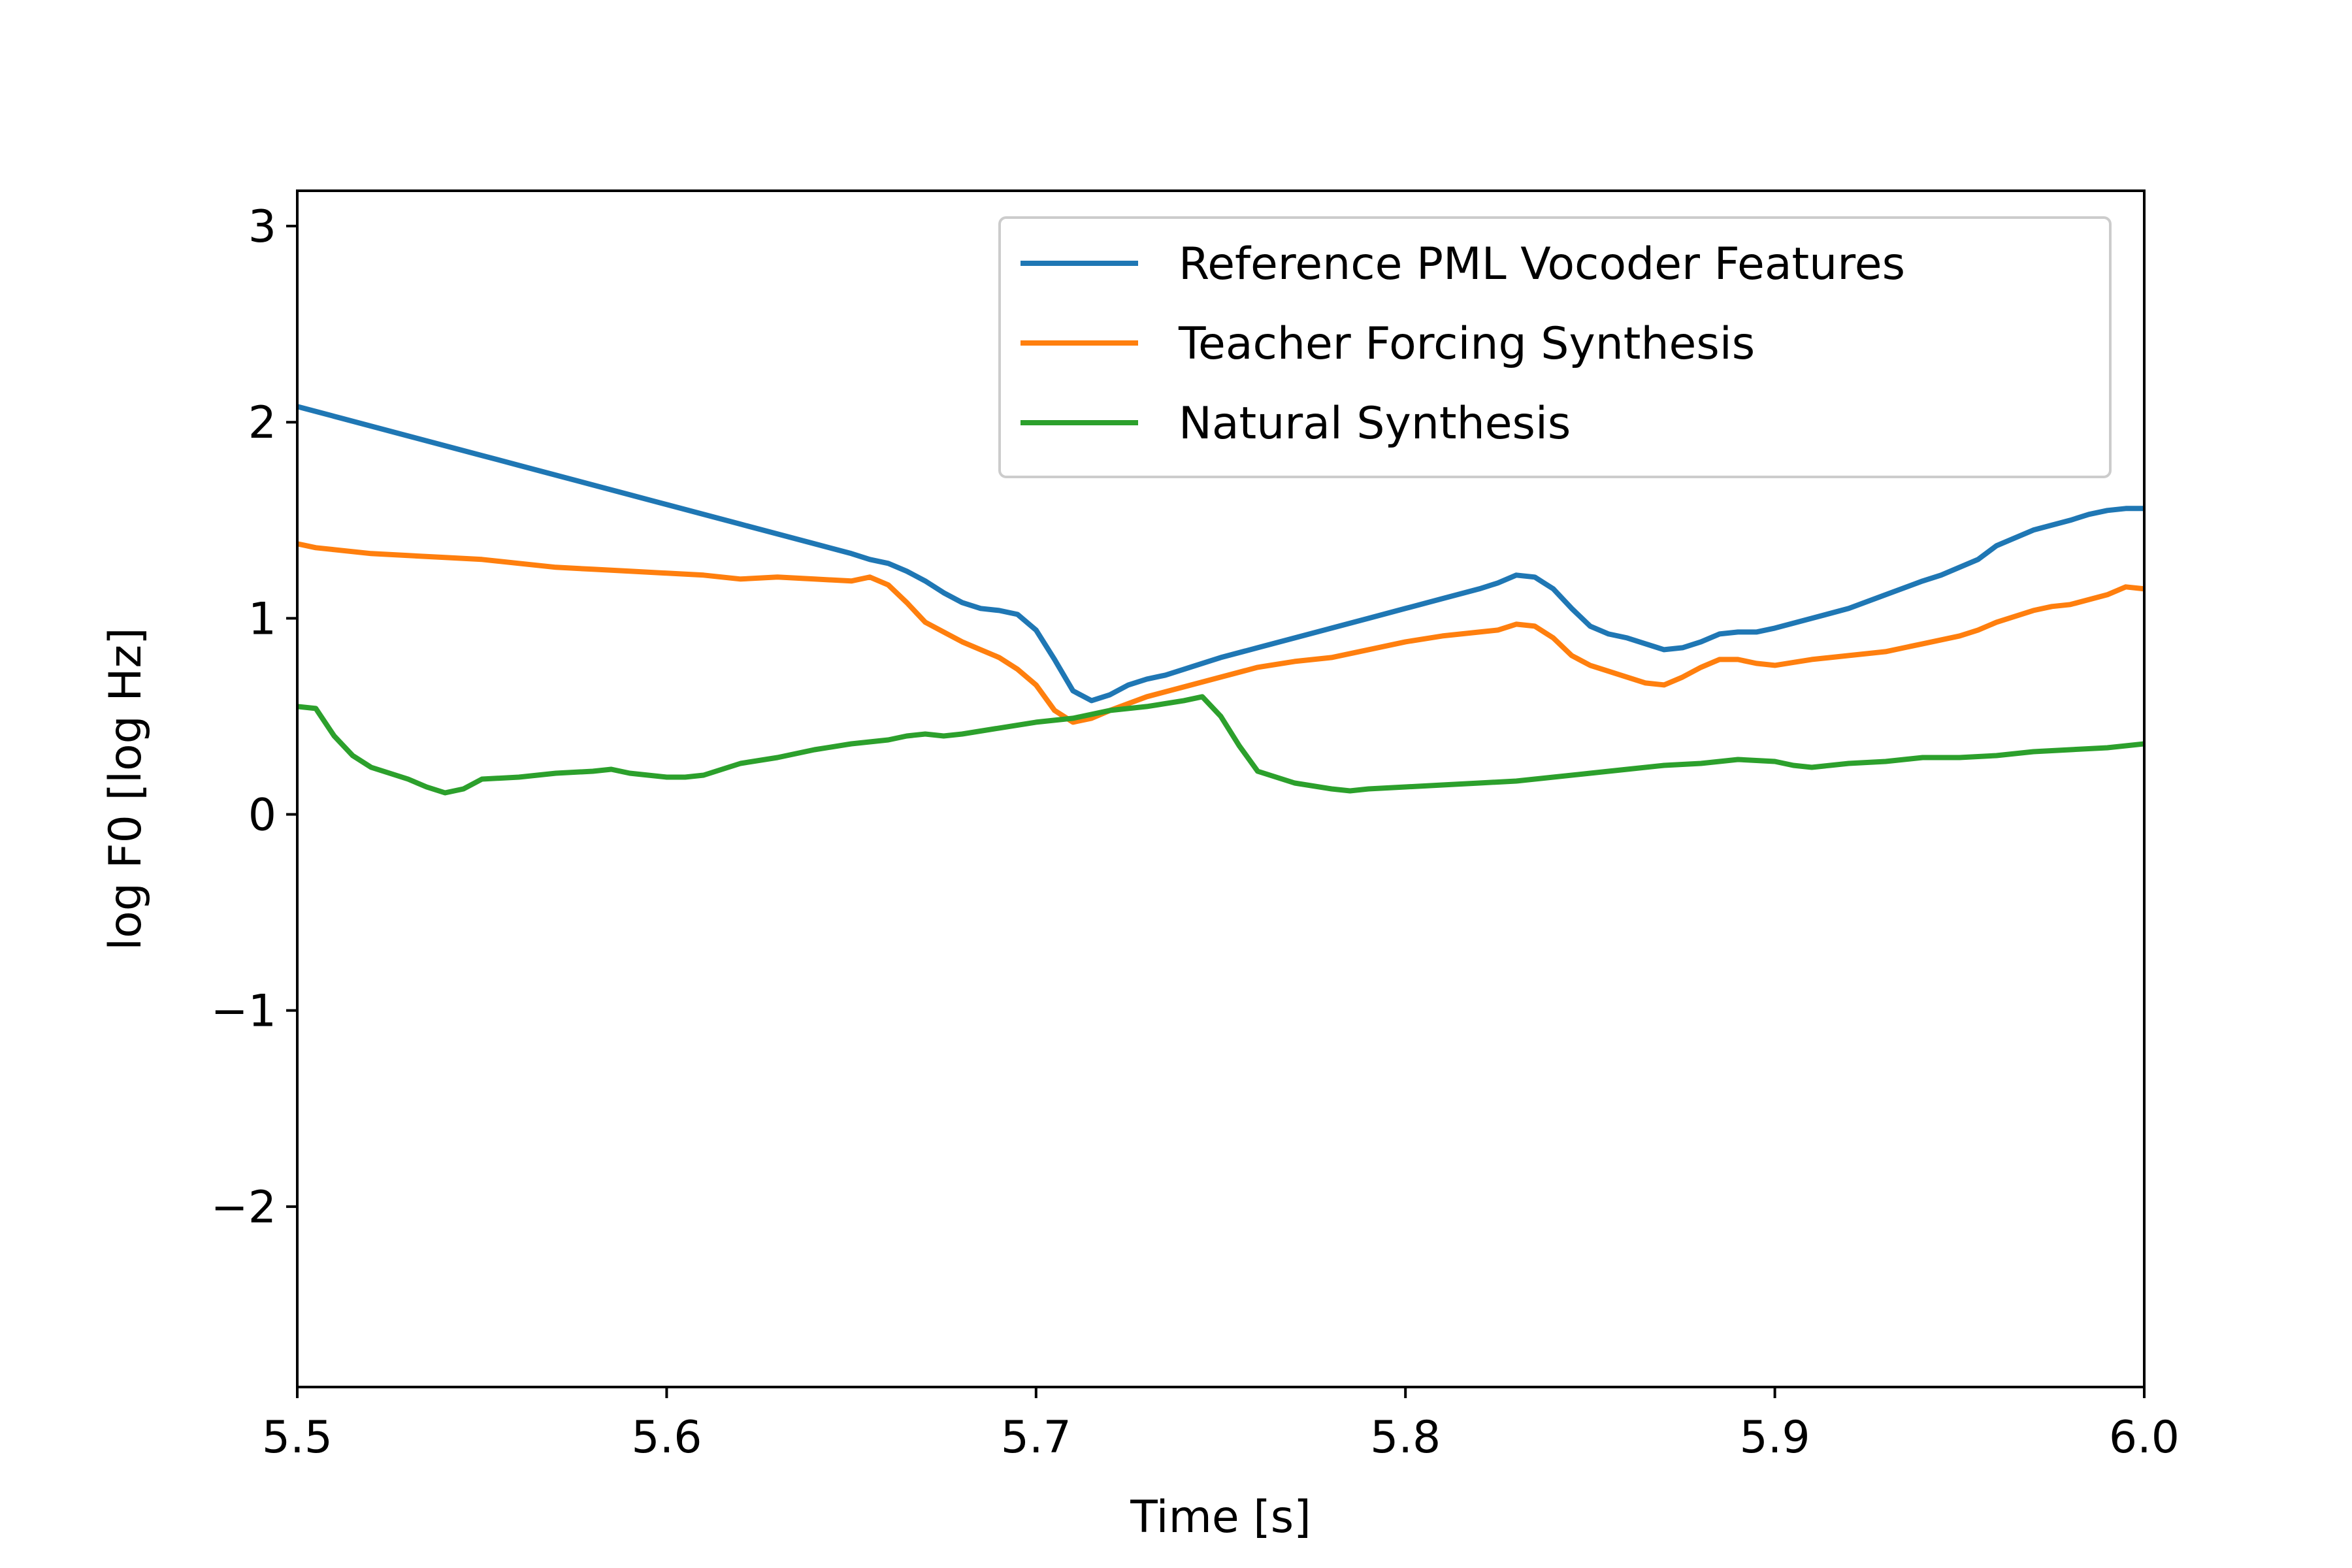  What do you see at coordinates (1775, 1437) in the screenshot?
I see `x-tick-label: 5.9` at bounding box center [1775, 1437].